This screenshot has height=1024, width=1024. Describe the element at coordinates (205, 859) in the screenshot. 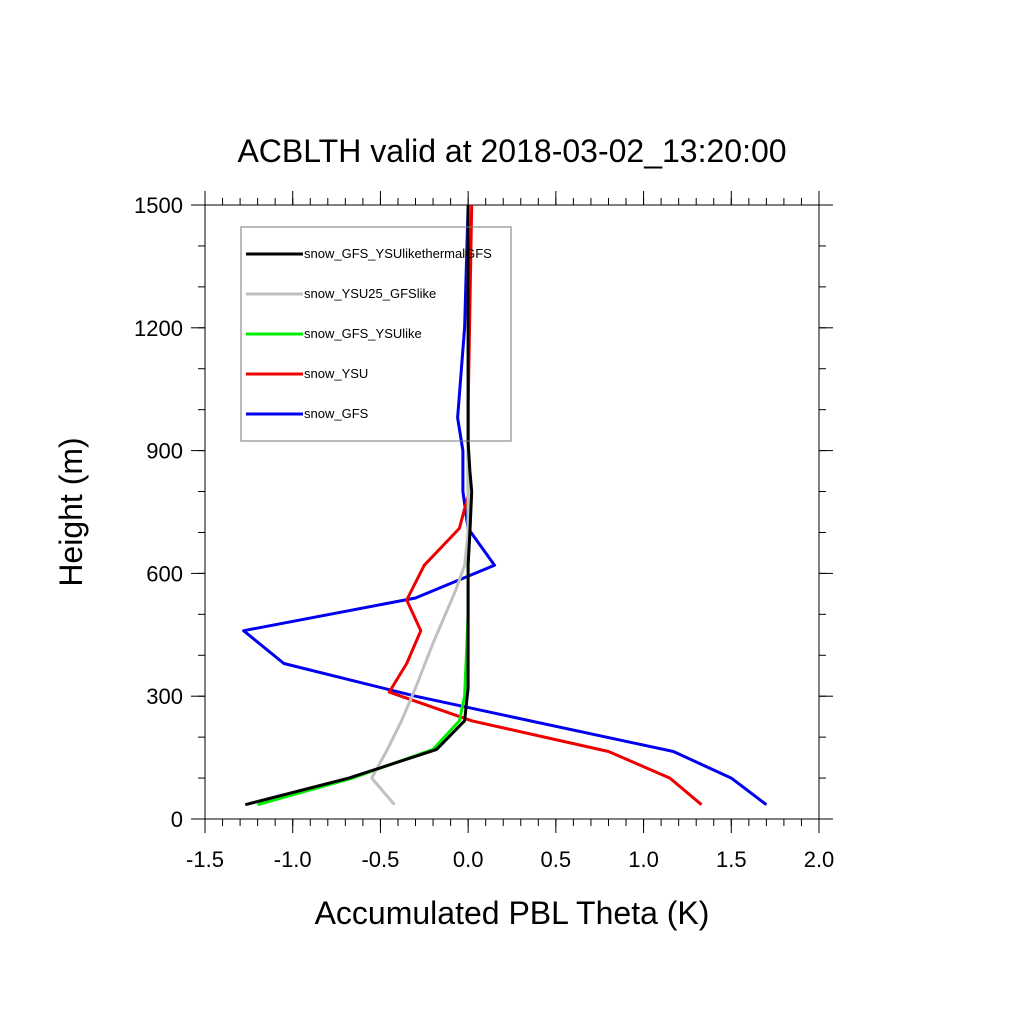

I see `x-tick-label: -1.5` at that location.